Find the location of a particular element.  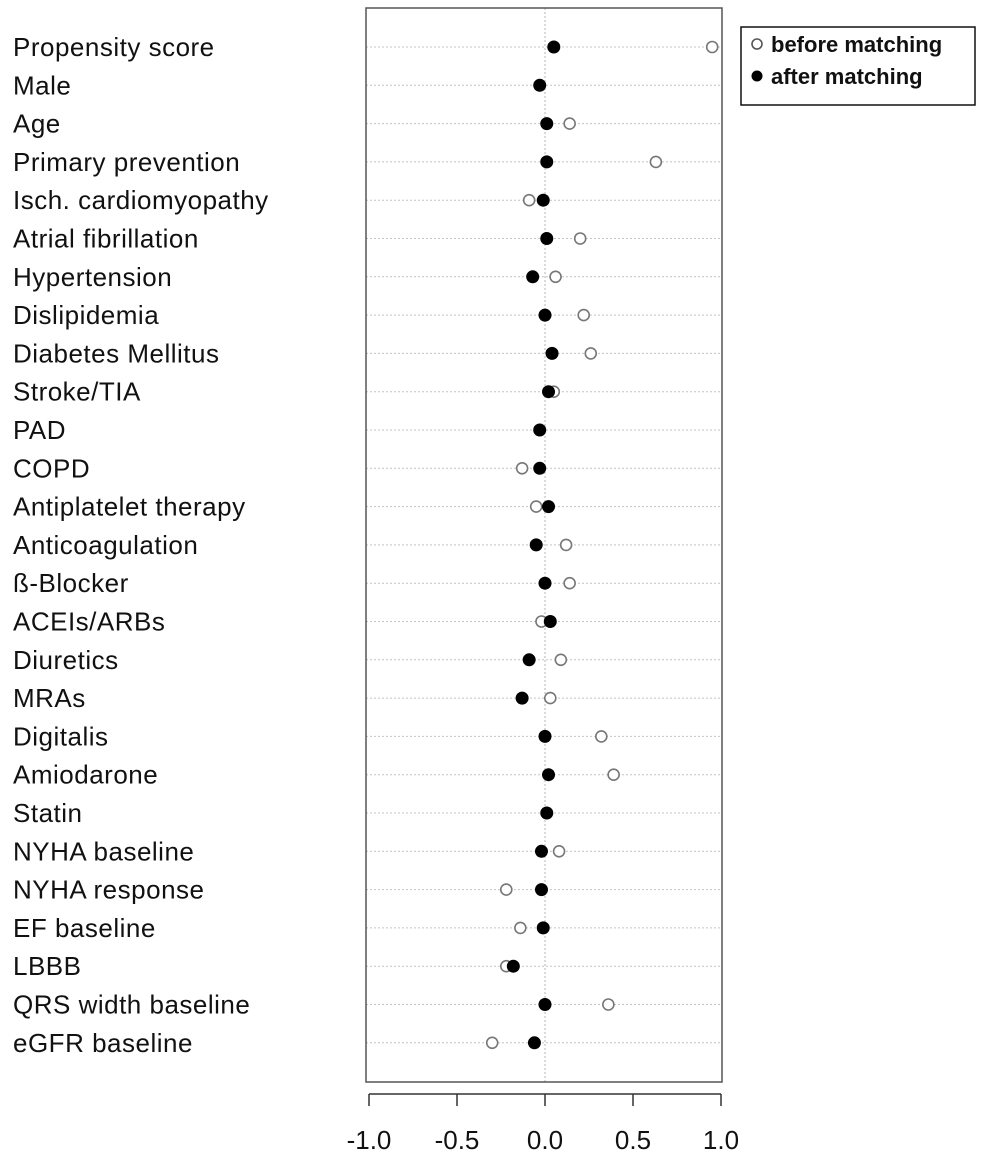

category-label: Age is located at coordinates (37, 124).